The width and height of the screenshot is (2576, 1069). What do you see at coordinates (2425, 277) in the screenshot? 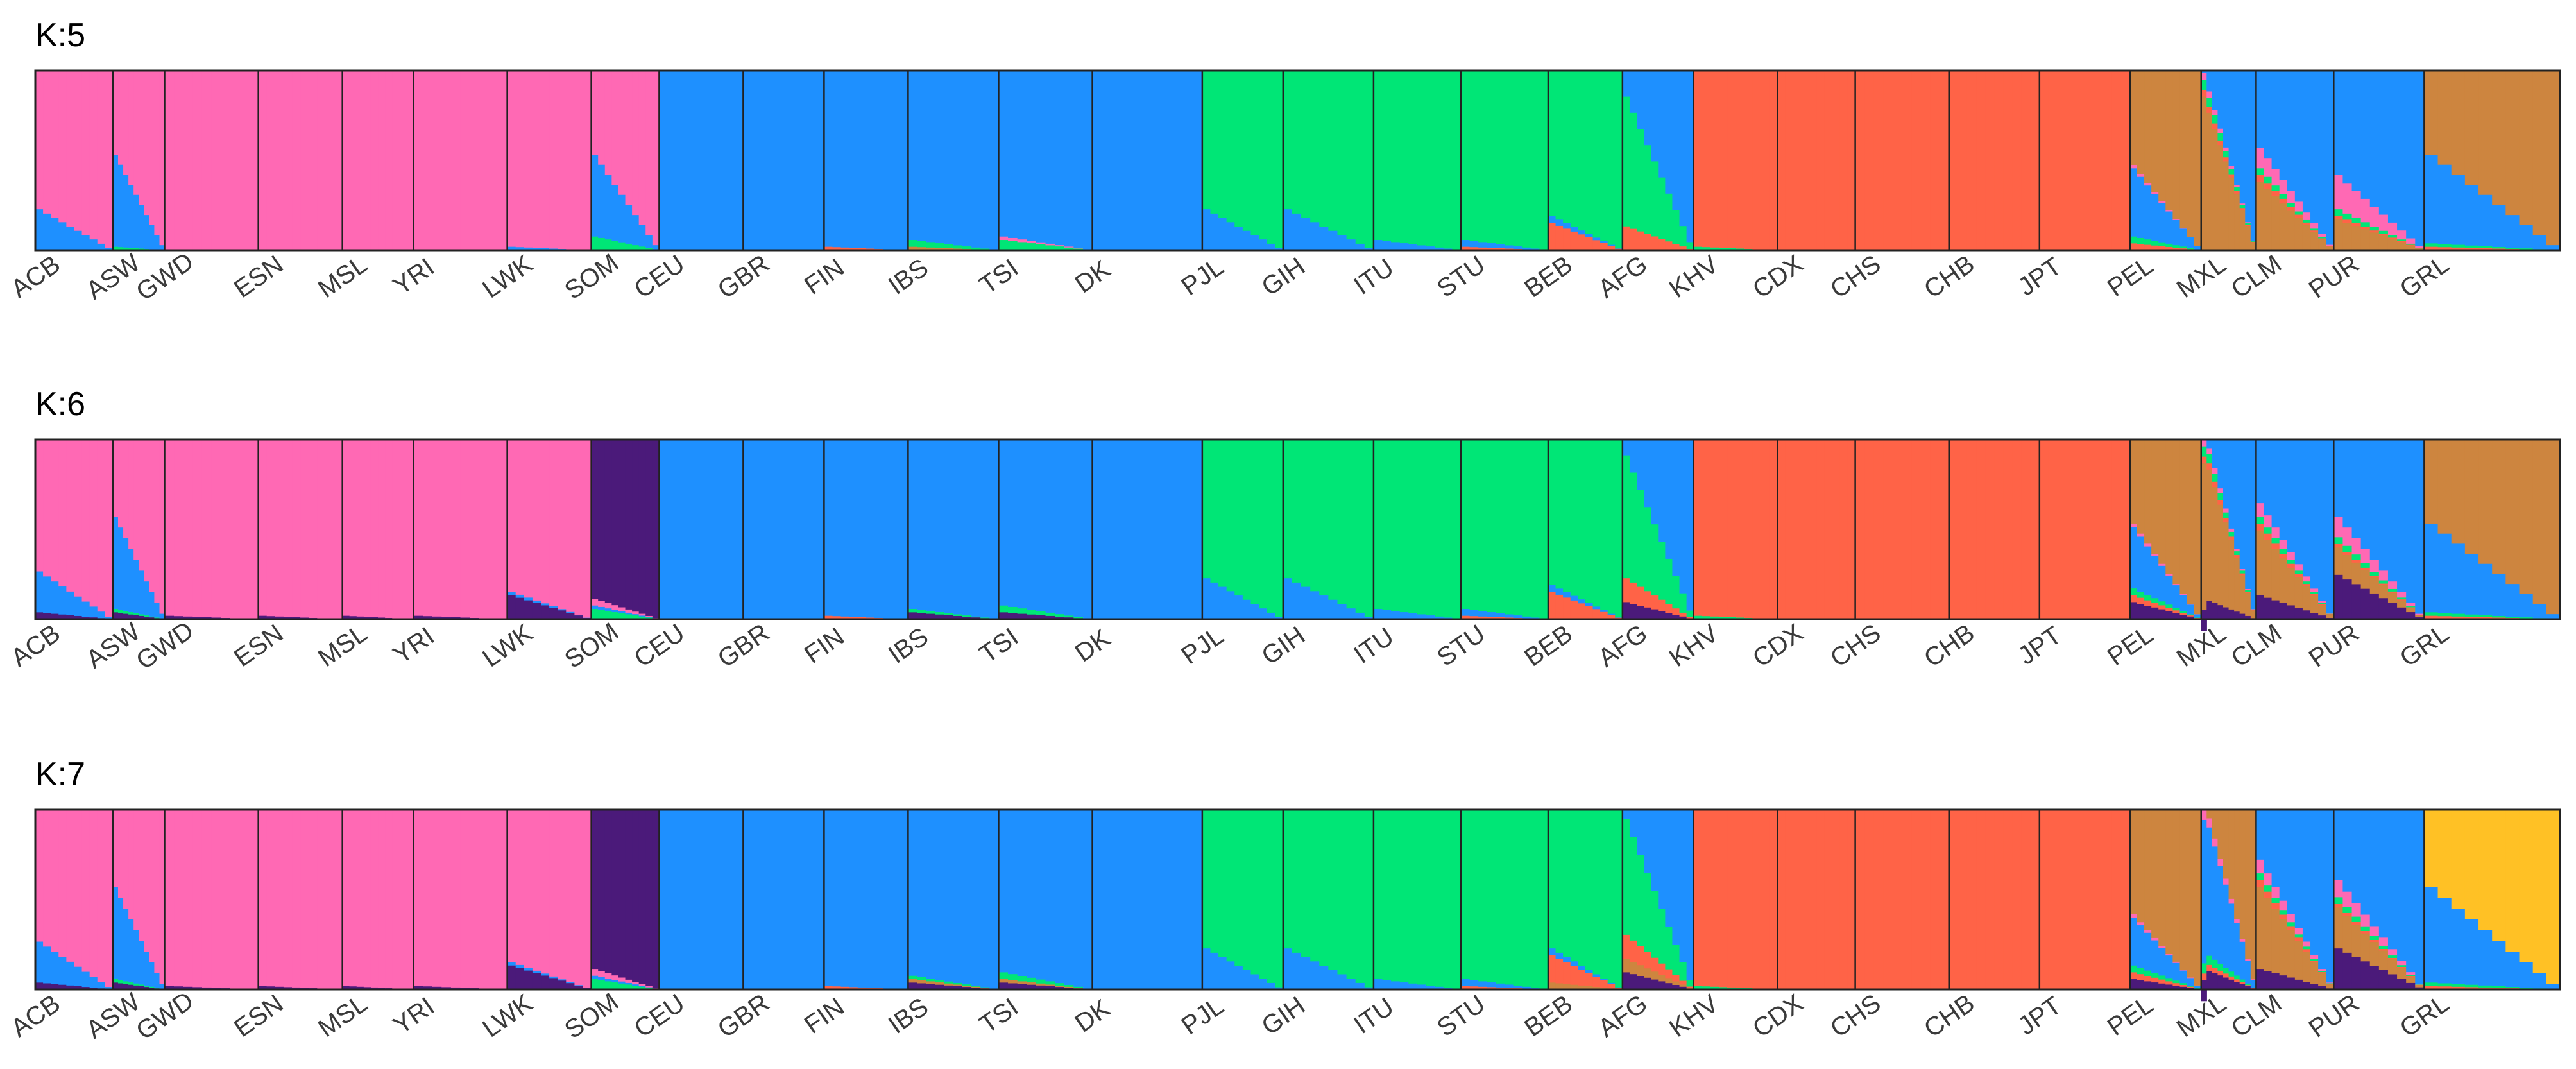
I see `population-label: GRL` at bounding box center [2425, 277].